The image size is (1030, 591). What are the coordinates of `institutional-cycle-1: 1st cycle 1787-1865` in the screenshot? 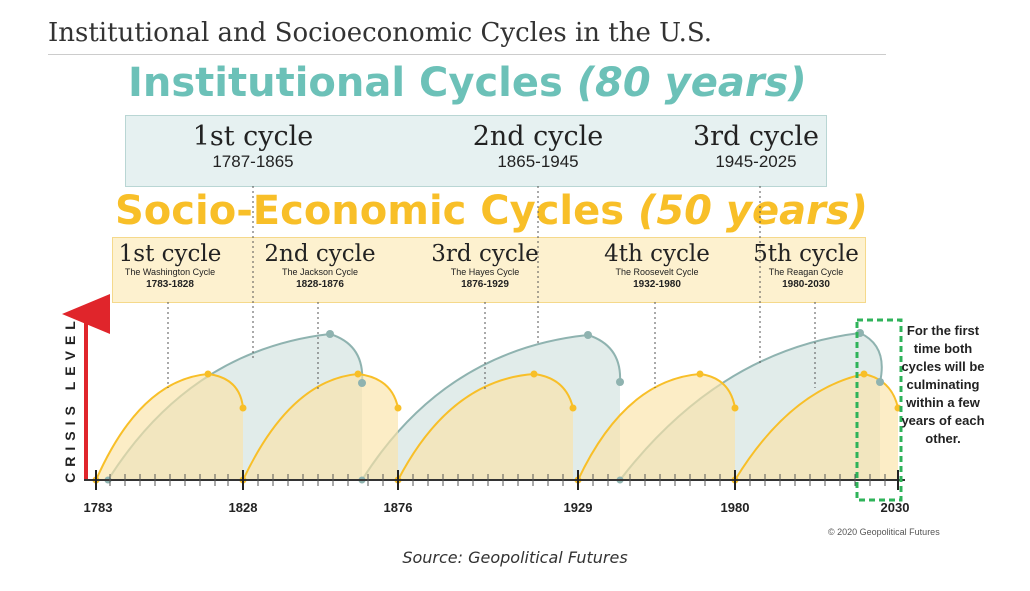 It's located at (253, 147).